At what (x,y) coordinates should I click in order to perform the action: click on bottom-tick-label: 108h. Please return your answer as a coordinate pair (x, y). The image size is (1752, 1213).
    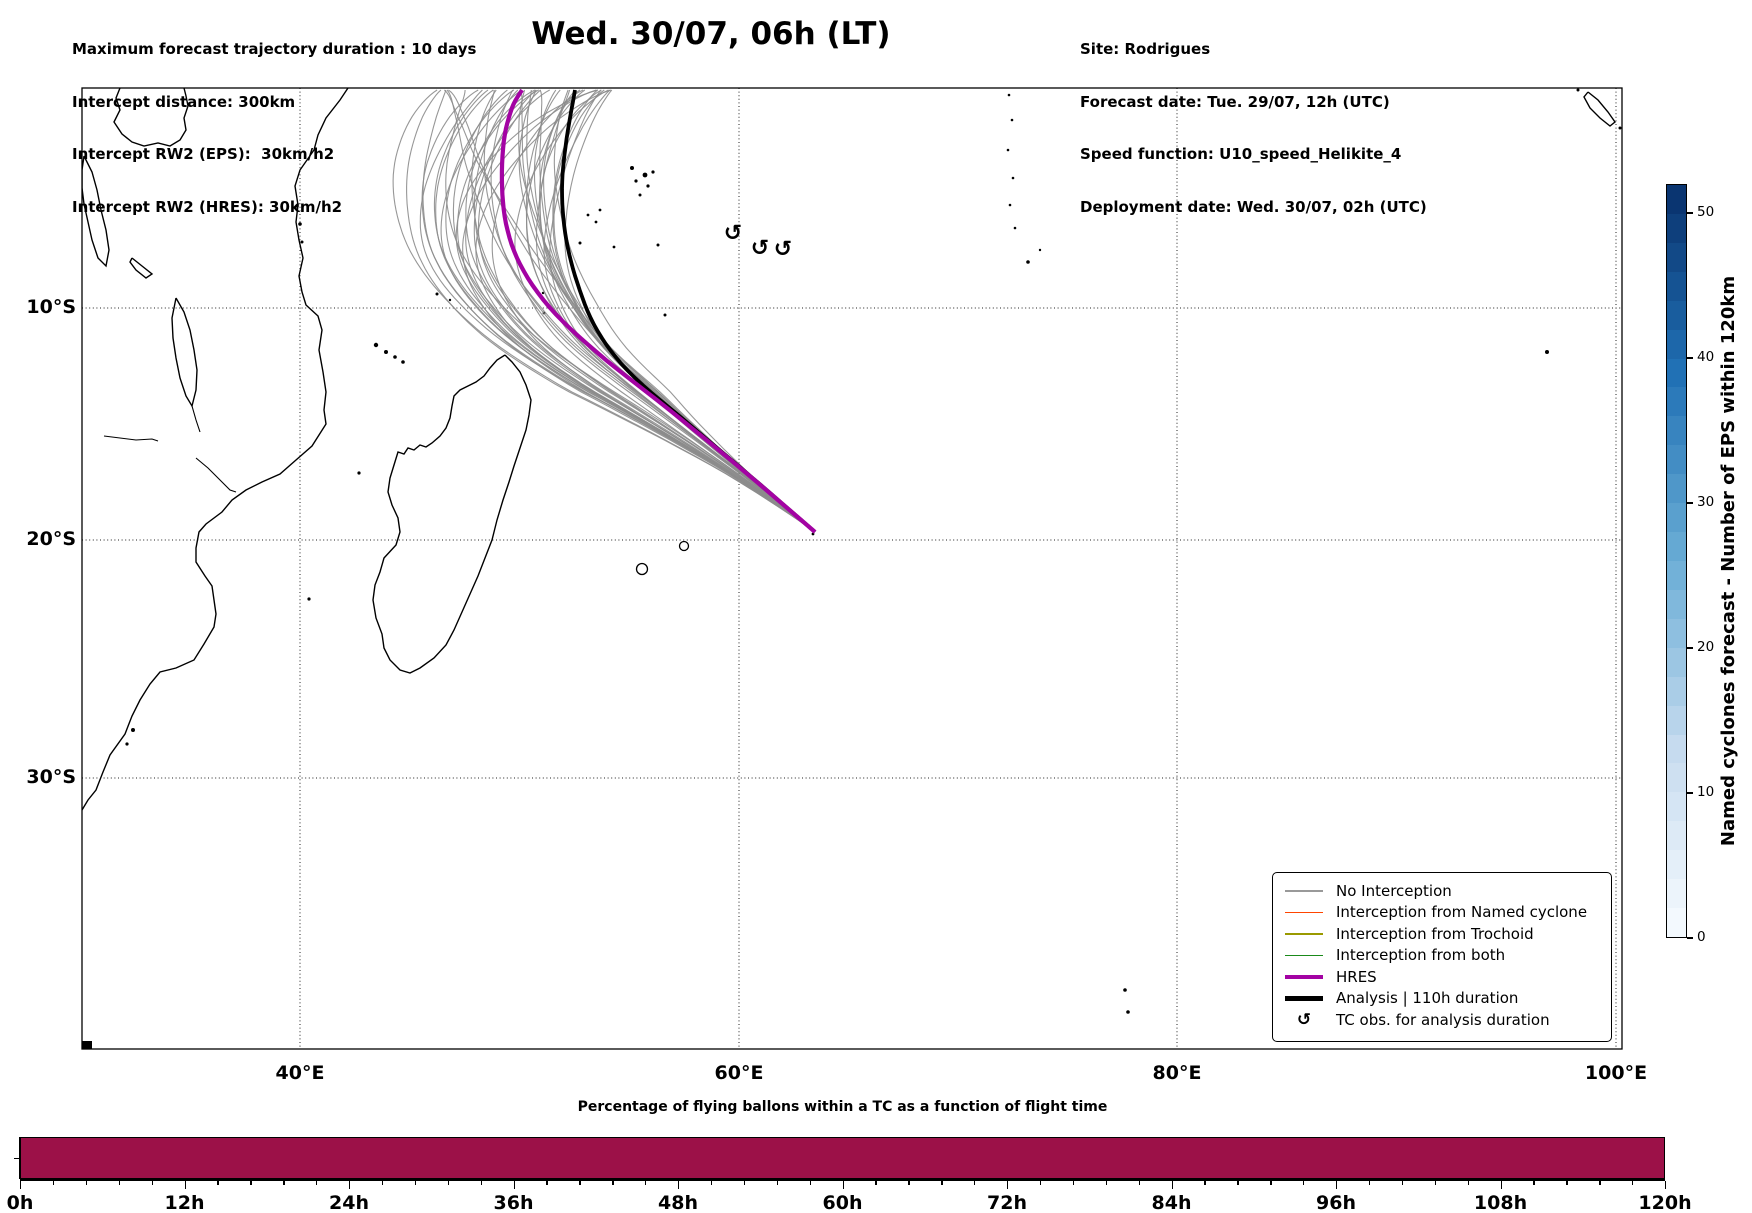
    Looking at the image, I should click on (1500, 1202).